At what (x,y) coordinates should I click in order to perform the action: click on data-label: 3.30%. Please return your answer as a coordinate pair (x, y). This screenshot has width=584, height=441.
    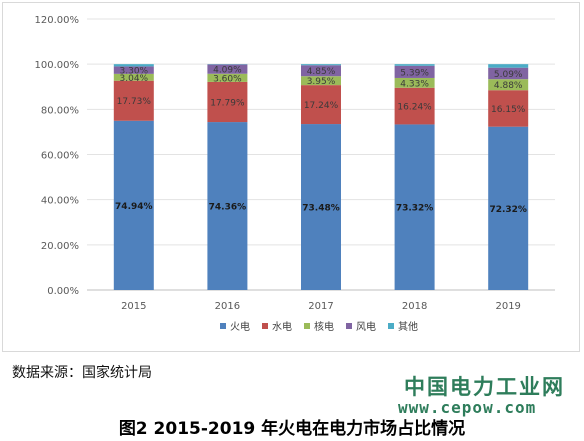
    Looking at the image, I should click on (134, 72).